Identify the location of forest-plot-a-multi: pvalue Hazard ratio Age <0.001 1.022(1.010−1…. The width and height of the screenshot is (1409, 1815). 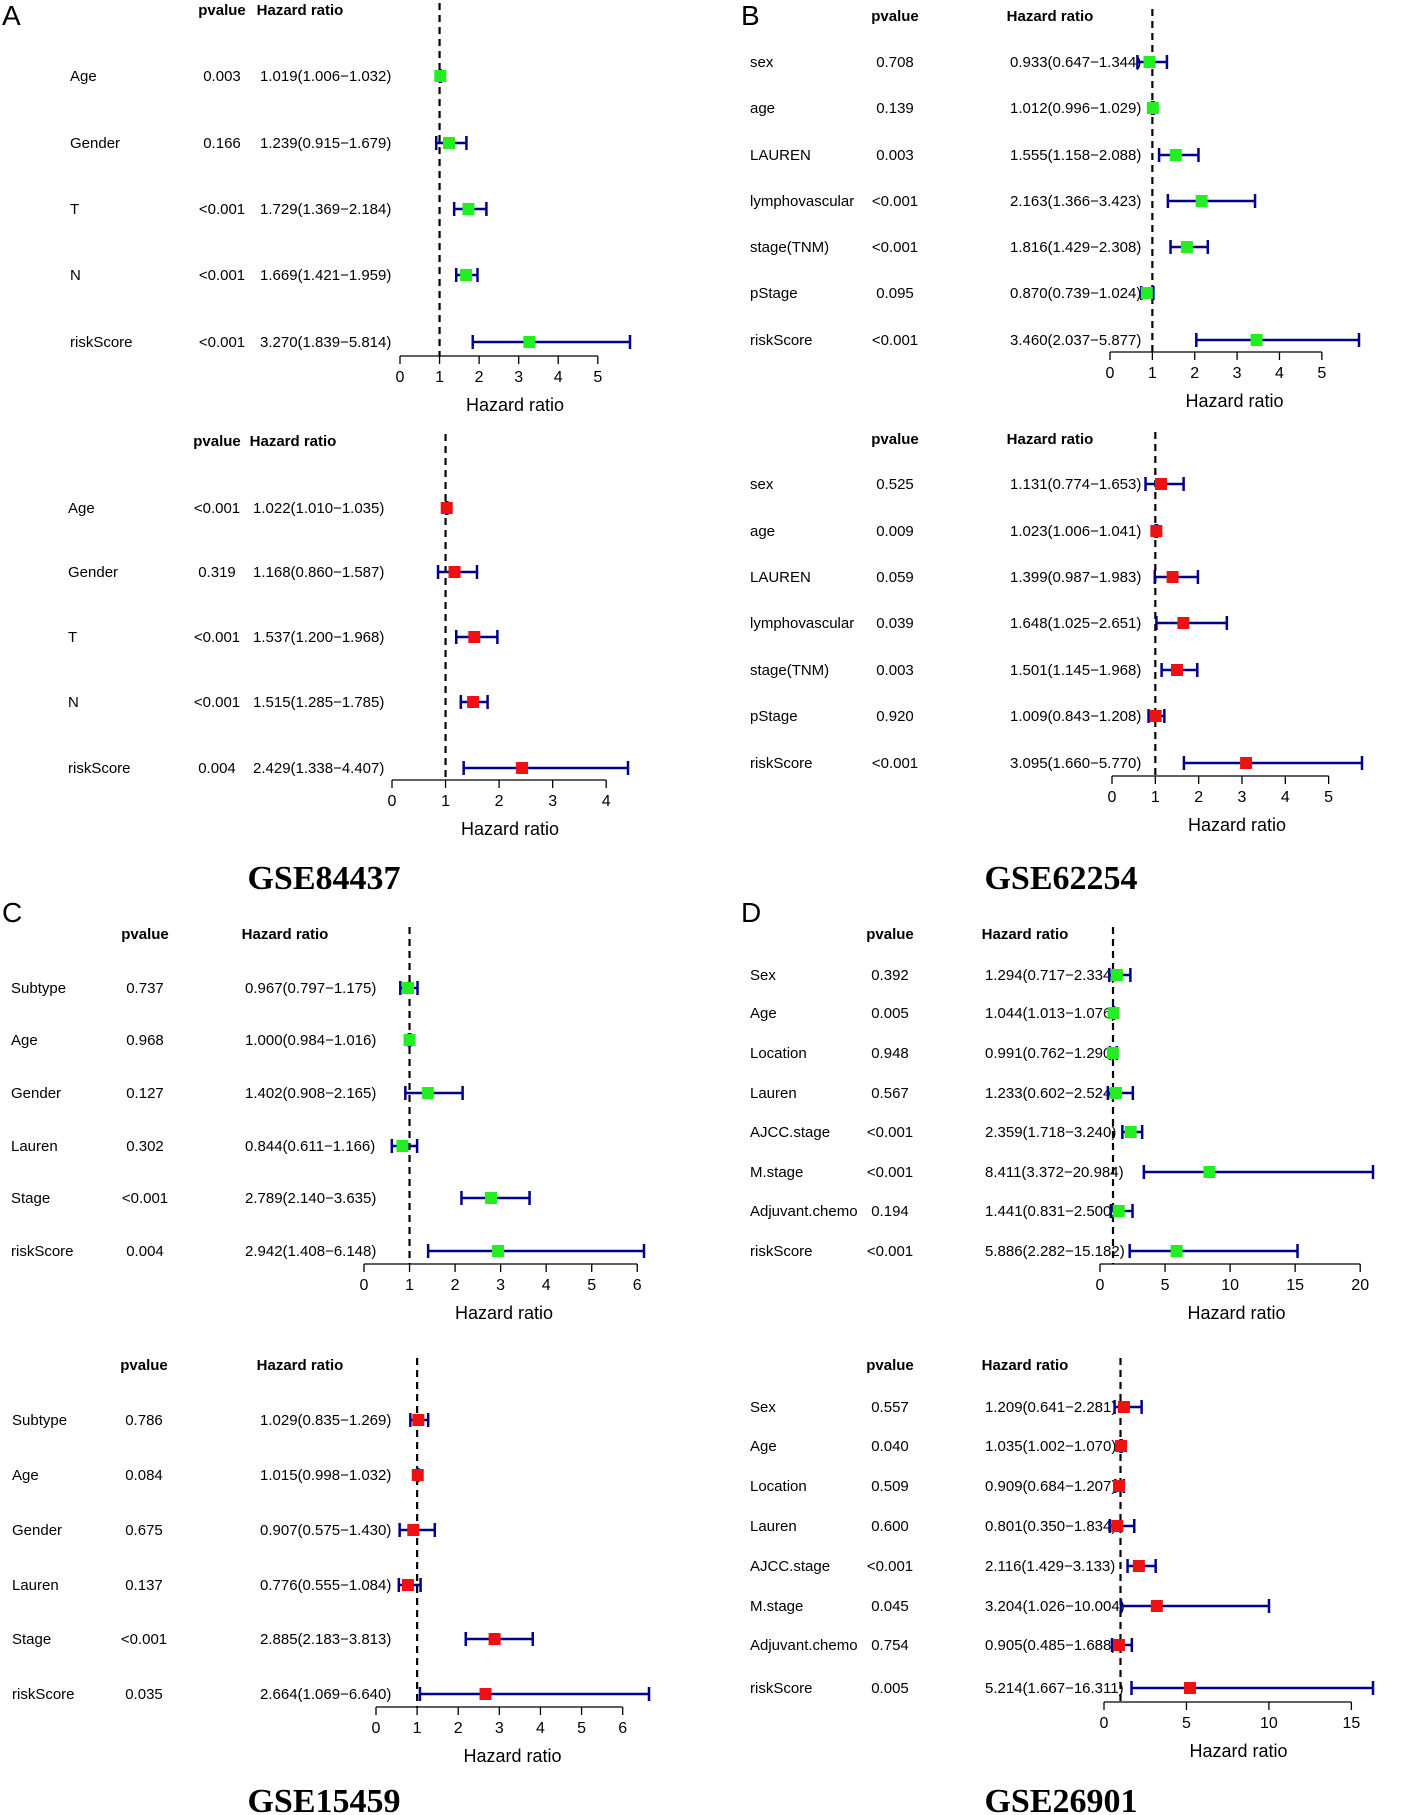
(349, 636).